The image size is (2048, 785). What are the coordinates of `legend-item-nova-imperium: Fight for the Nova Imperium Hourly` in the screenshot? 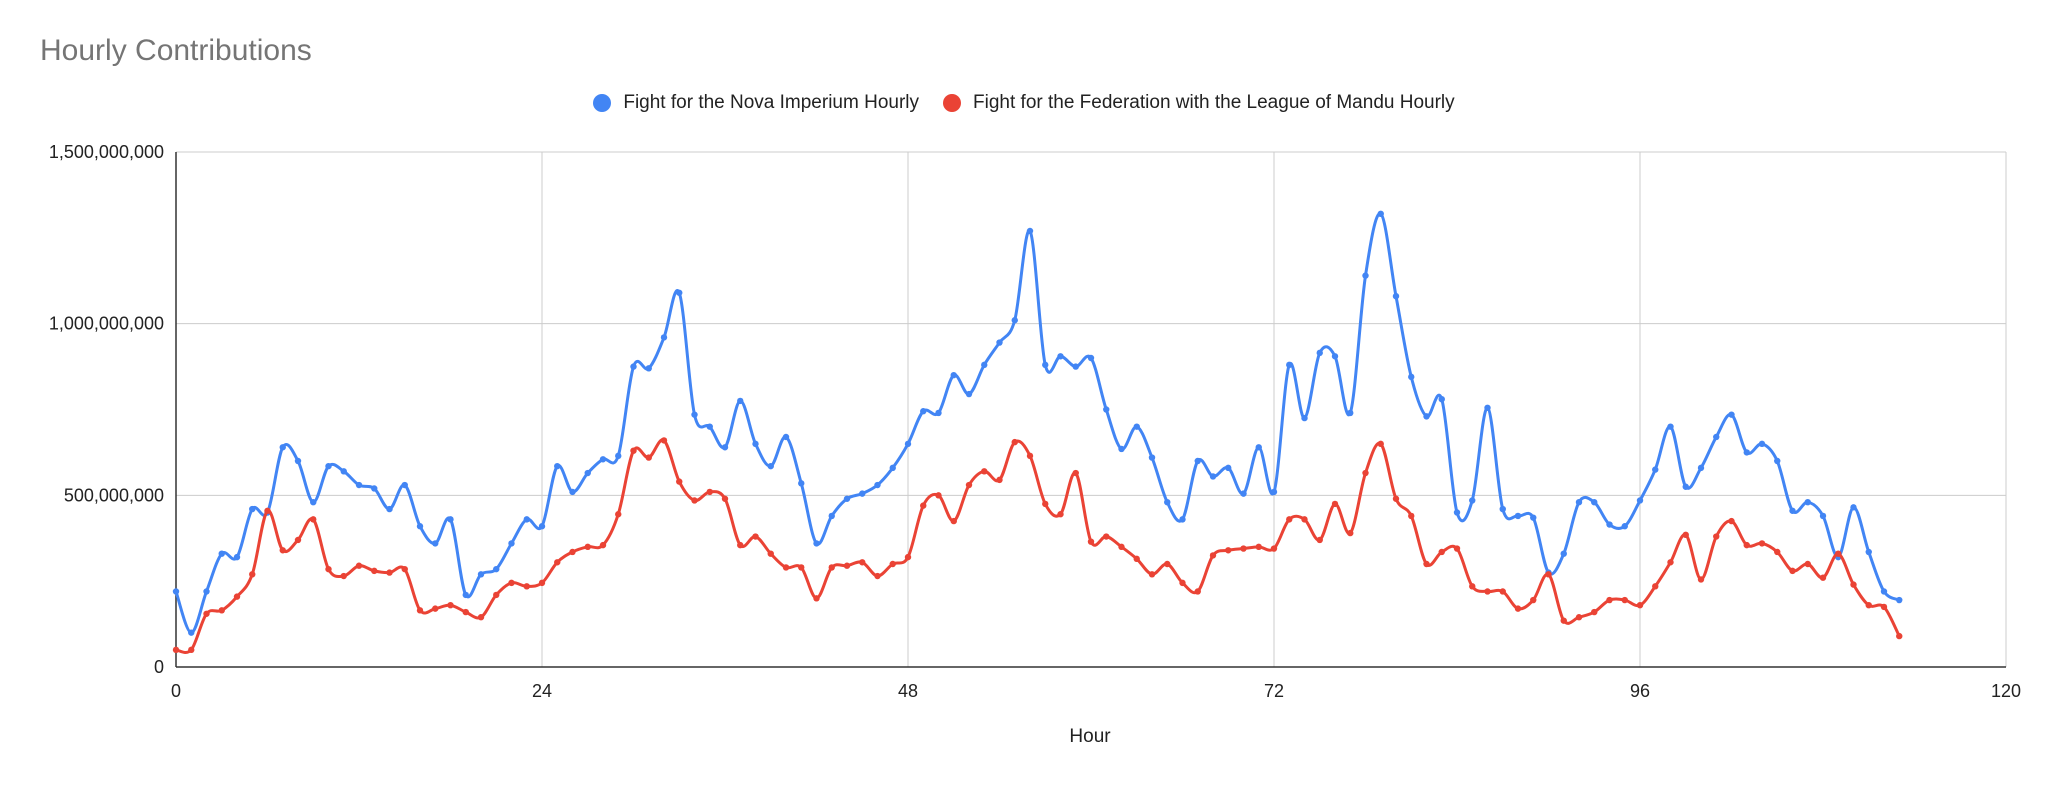 It's located at (756, 103).